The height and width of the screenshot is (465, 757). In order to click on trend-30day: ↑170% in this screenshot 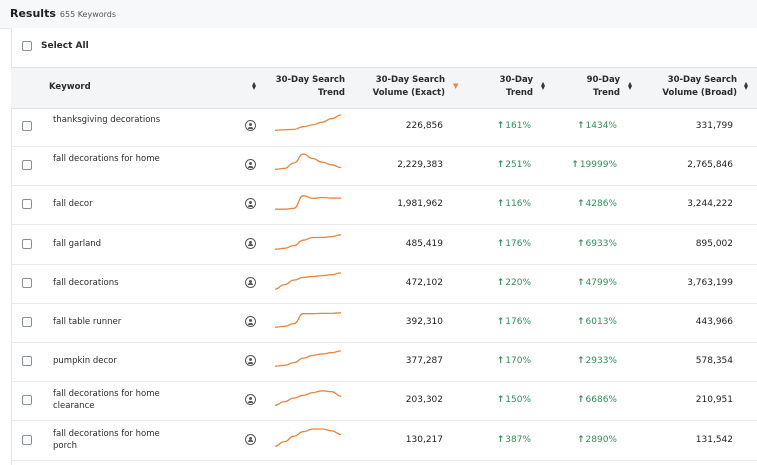, I will do `click(506, 361)`.